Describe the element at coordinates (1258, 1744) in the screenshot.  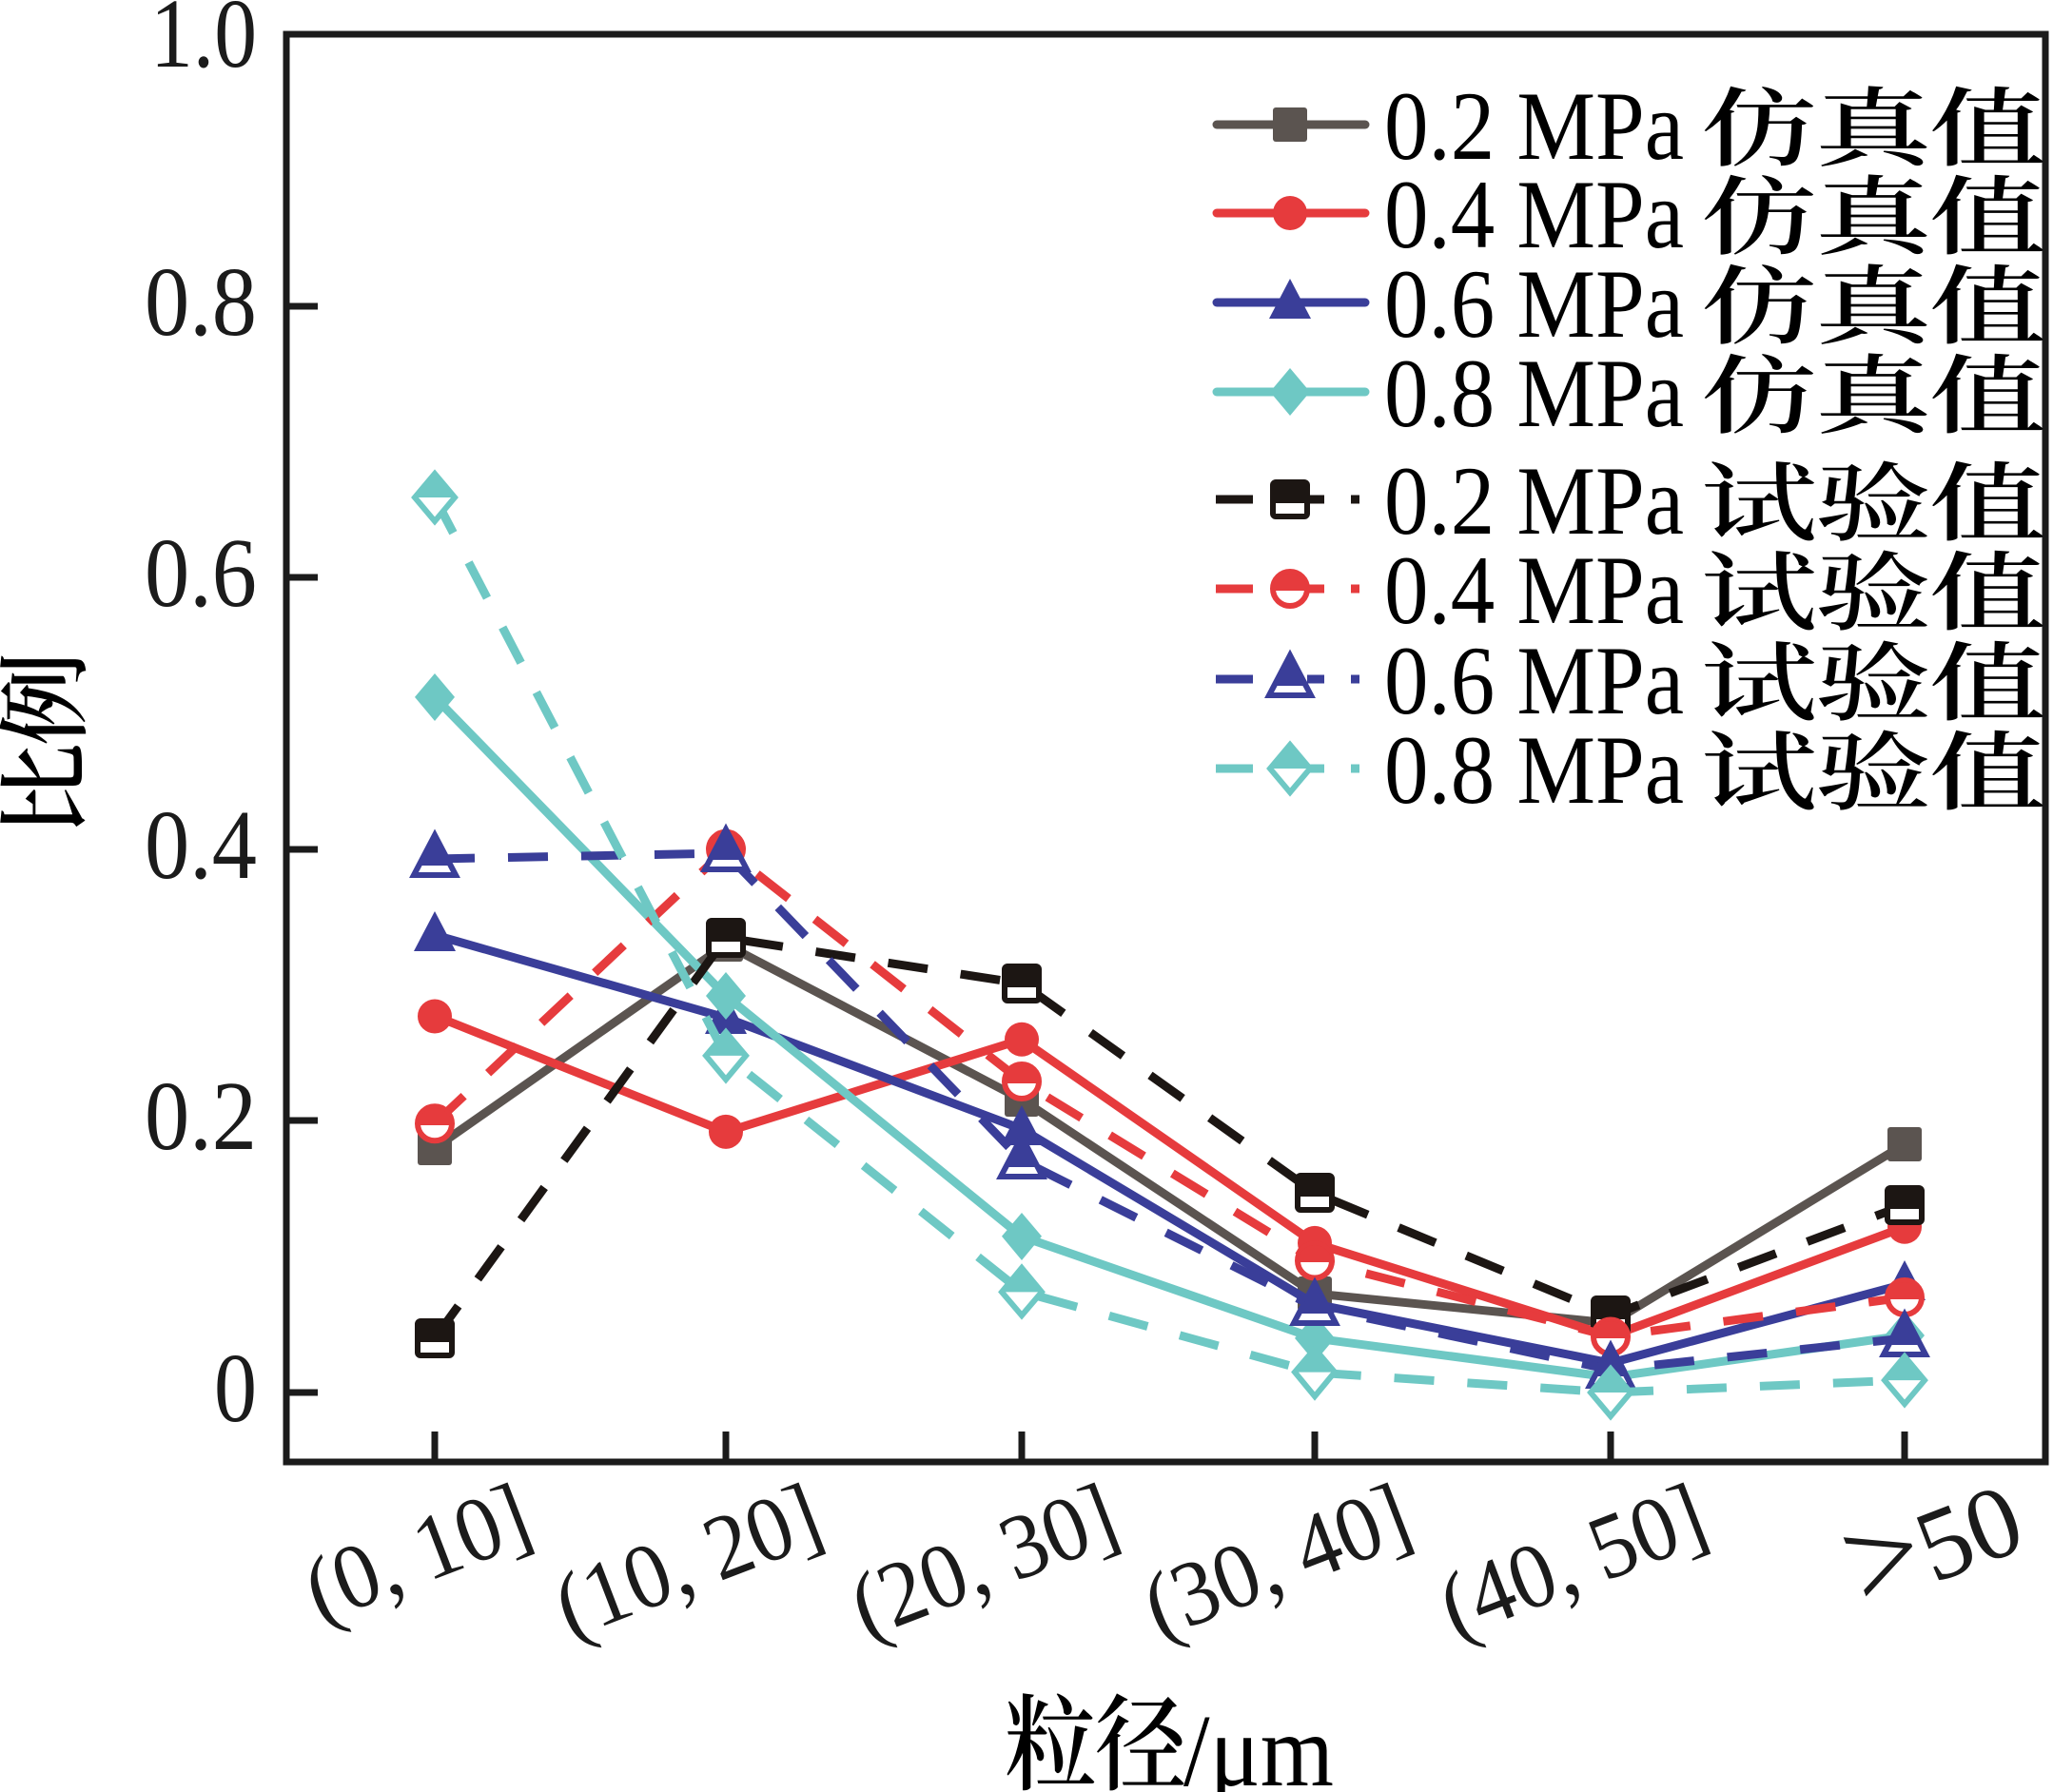
I see `svg-text: /μm` at that location.